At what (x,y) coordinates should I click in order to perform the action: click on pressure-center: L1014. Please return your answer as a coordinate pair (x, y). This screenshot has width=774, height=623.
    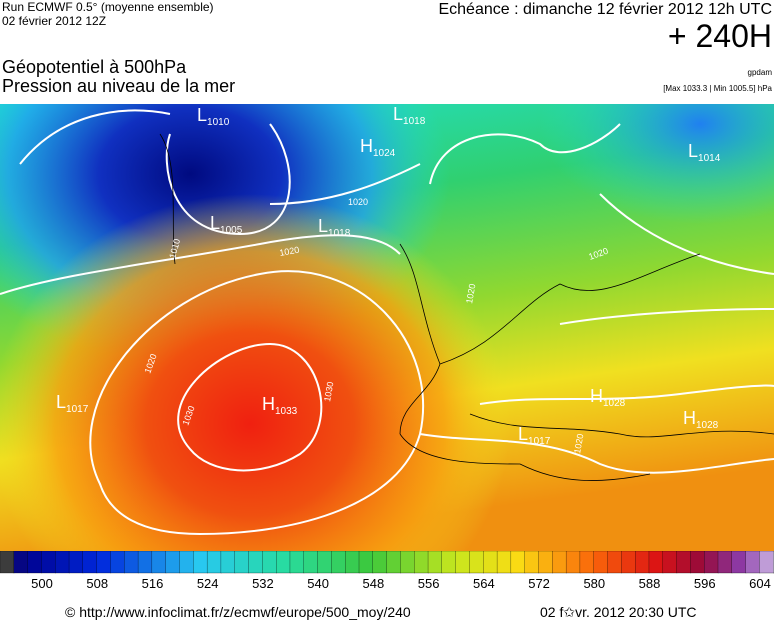
    Looking at the image, I should click on (704, 152).